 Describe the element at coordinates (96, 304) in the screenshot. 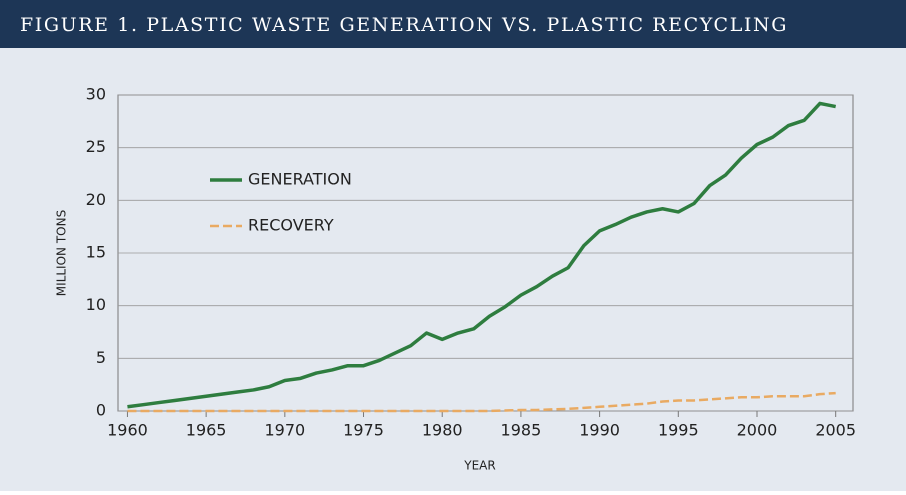

I see `y-tick-label: 10` at that location.